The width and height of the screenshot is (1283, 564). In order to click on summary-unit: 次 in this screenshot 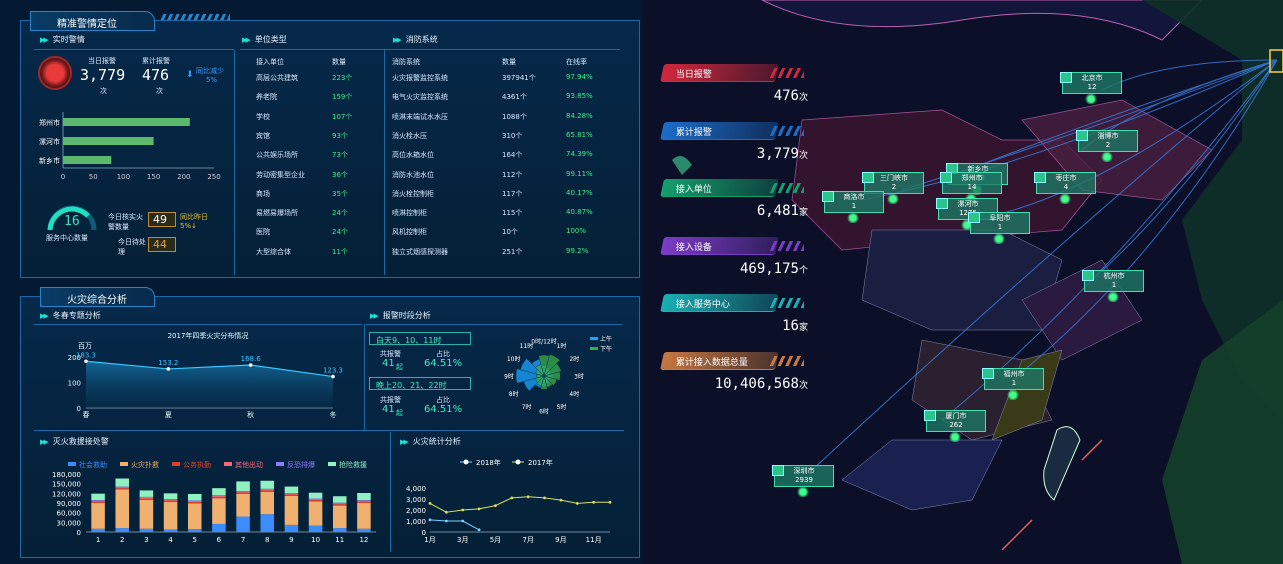, I will do `click(803, 98)`.